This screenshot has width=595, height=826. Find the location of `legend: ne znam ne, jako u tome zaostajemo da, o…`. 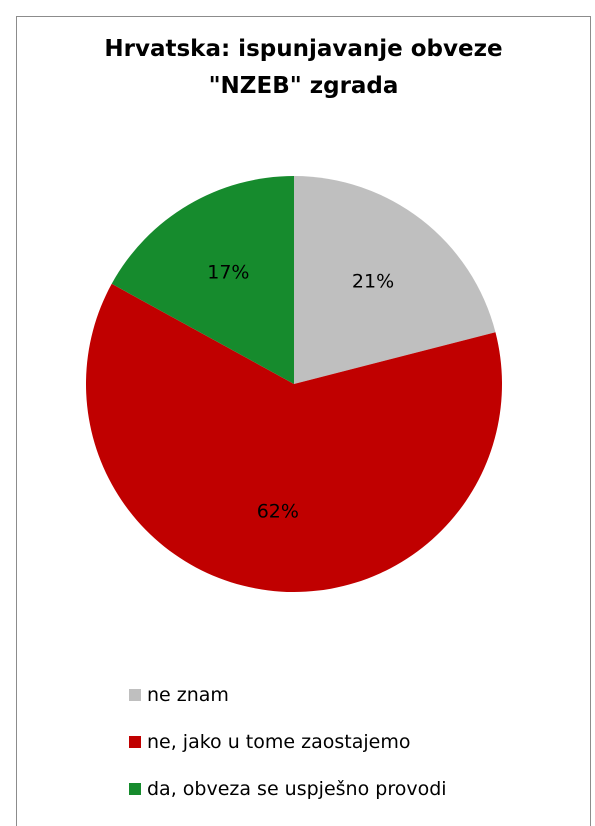

legend: ne znam ne, jako u tome zaostajemo da, o… is located at coordinates (288, 753).